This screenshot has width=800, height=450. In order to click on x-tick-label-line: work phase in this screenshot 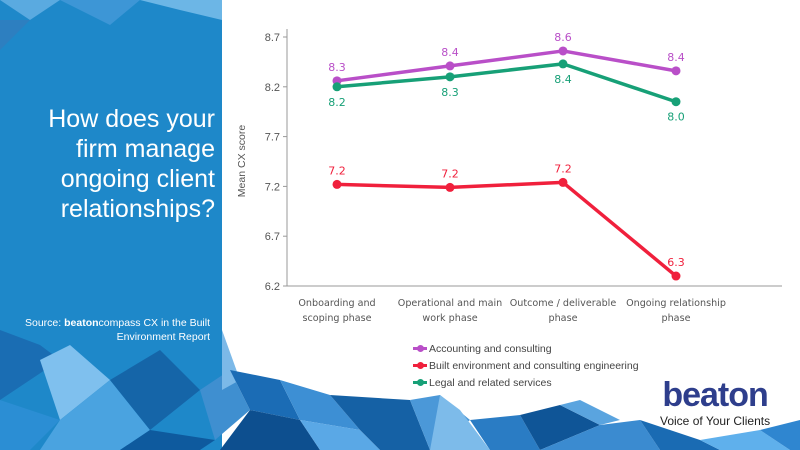, I will do `click(449, 318)`.